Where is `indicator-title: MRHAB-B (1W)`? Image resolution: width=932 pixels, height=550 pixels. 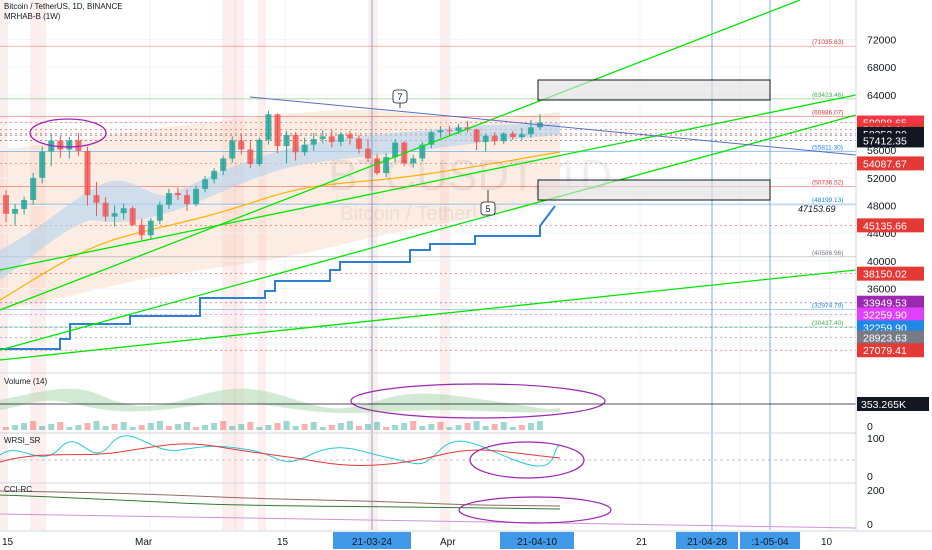
indicator-title: MRHAB-B (1W) is located at coordinates (32, 16).